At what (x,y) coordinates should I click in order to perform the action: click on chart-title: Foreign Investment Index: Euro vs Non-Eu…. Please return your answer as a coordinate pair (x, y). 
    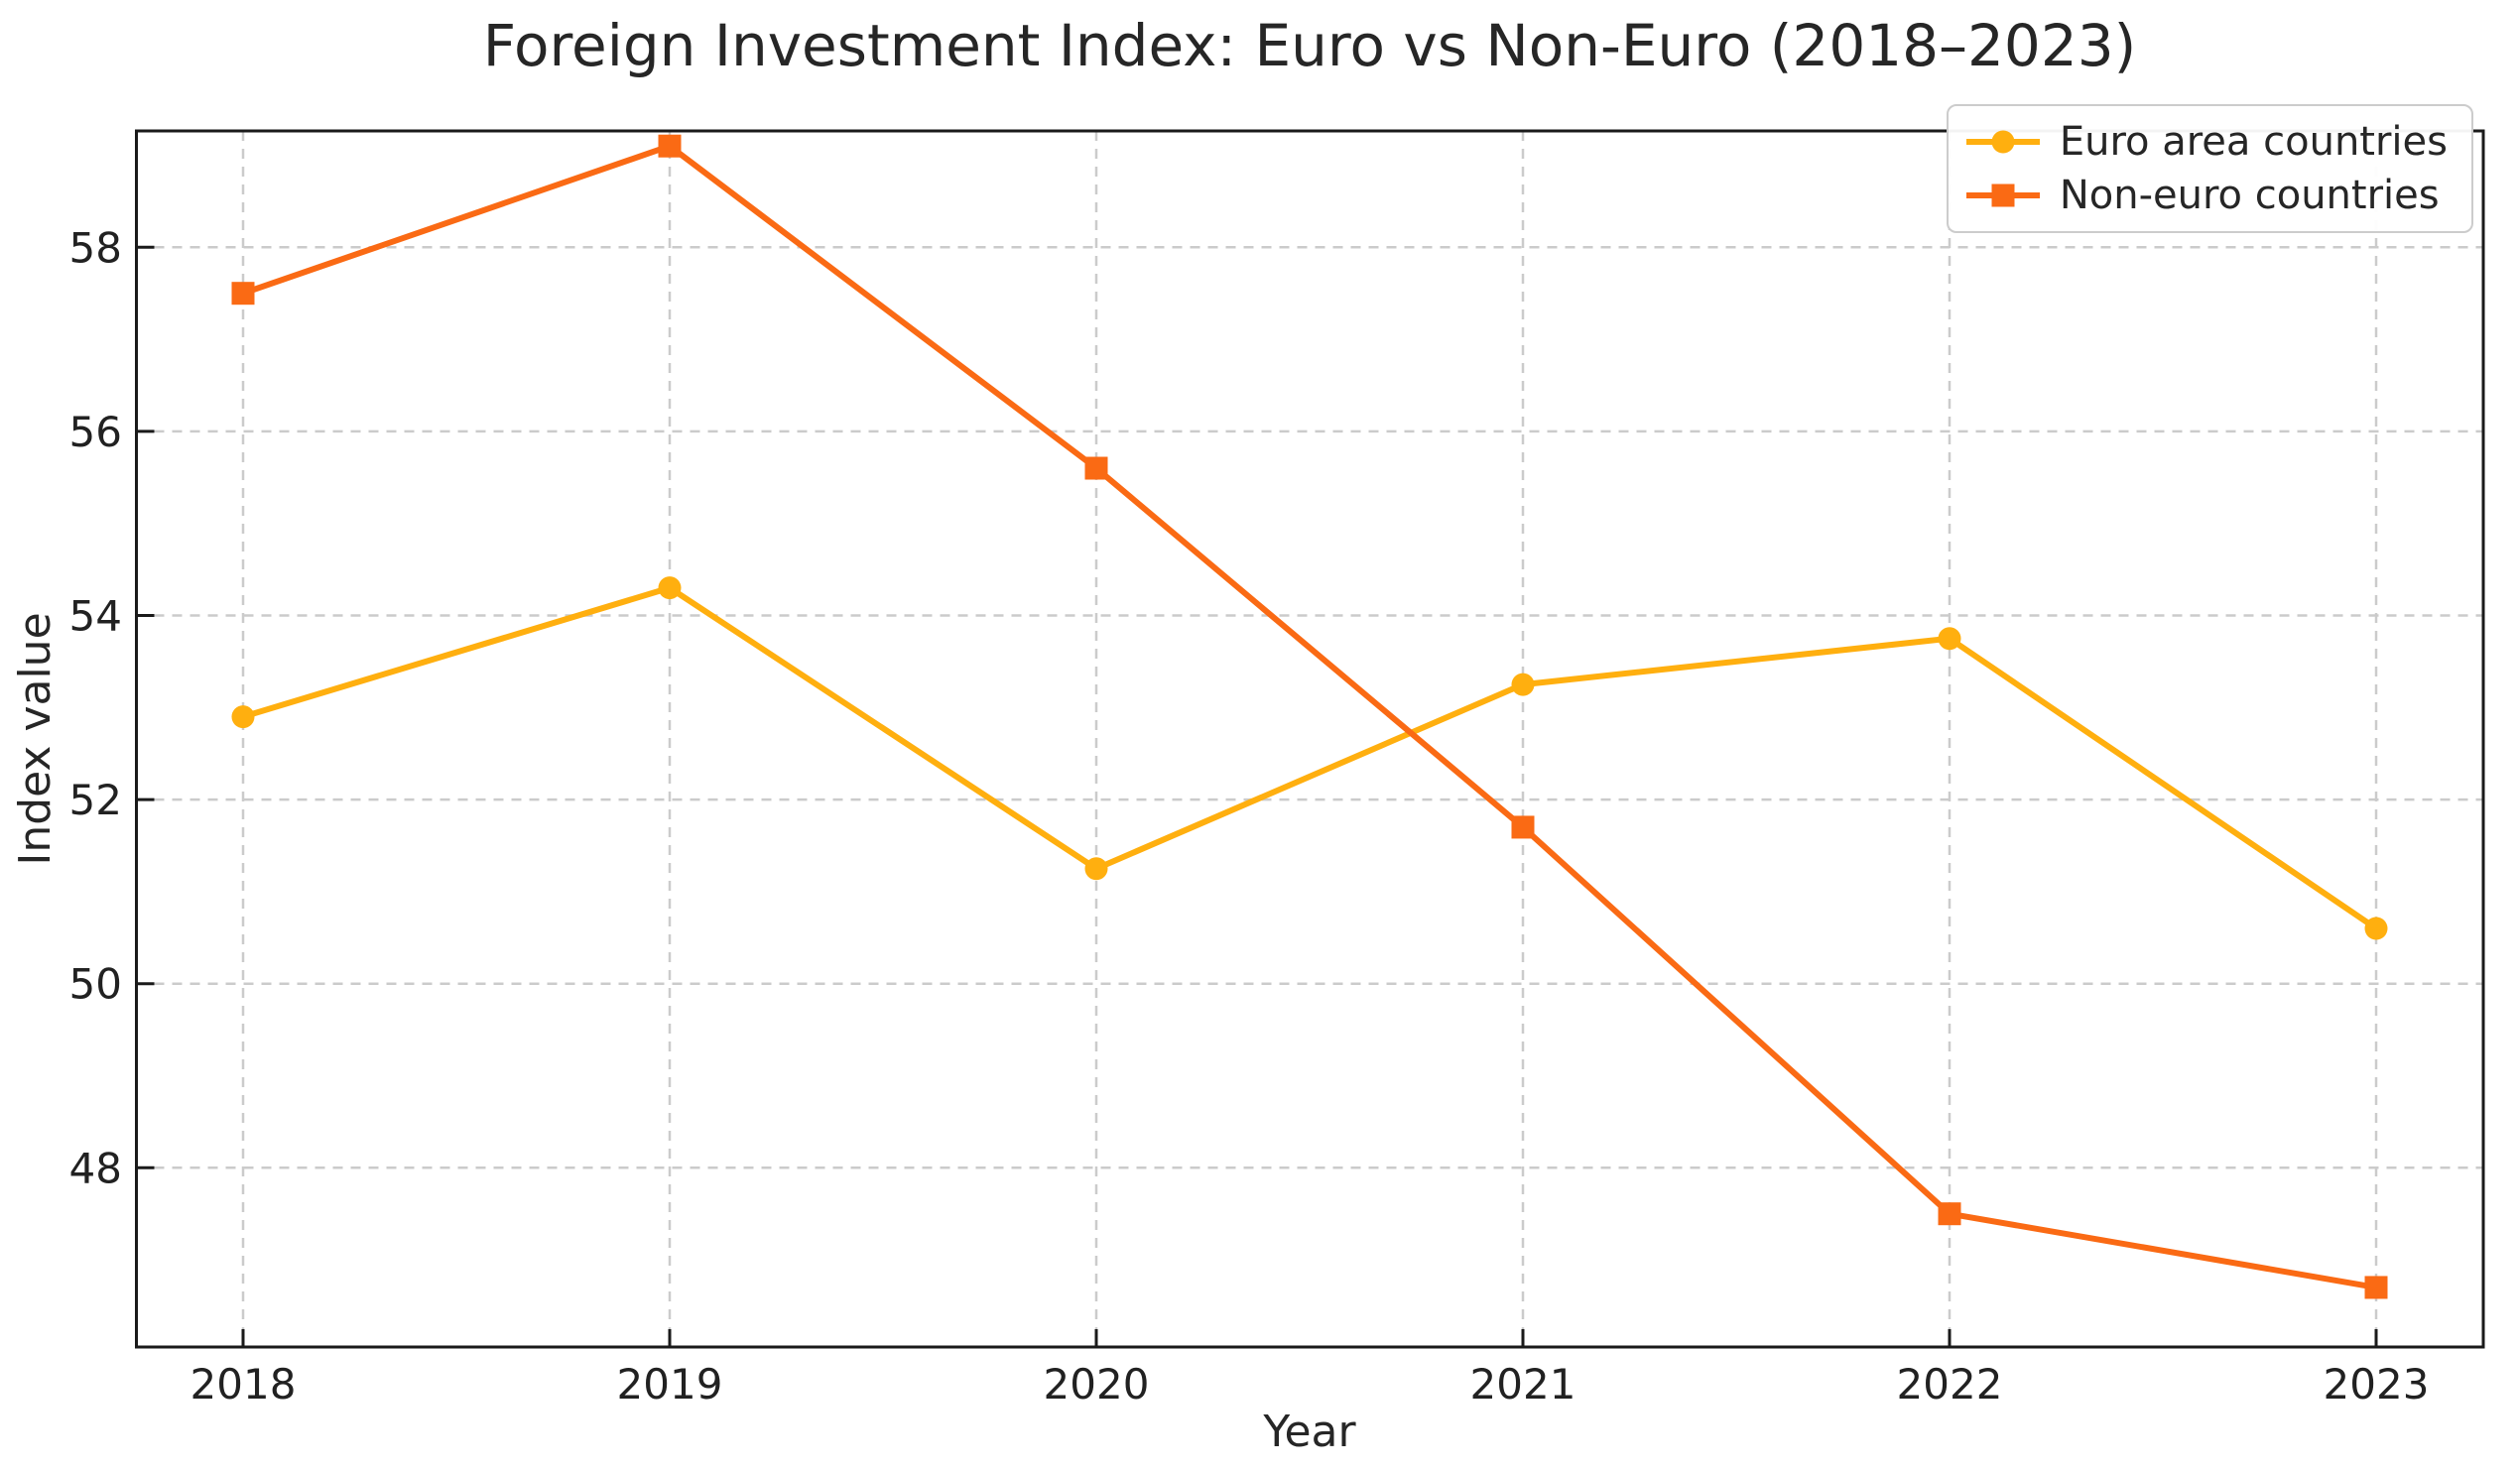
    Looking at the image, I should click on (1309, 45).